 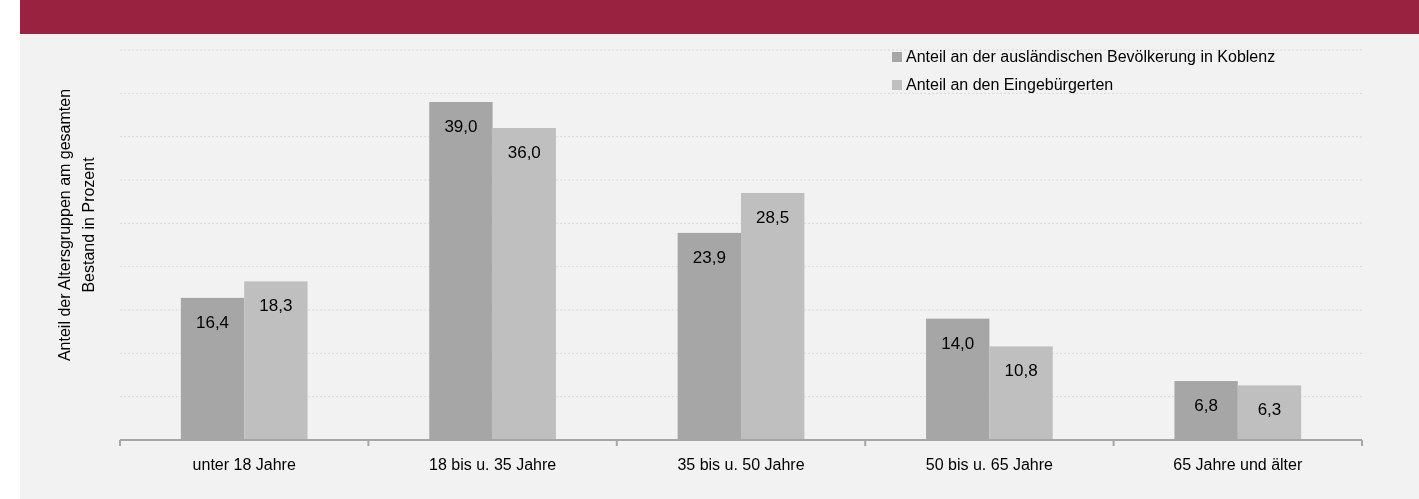 What do you see at coordinates (1091, 56) in the screenshot?
I see `legend-label: Anteil an der ausländischen Bevölkerung in Koblenz` at bounding box center [1091, 56].